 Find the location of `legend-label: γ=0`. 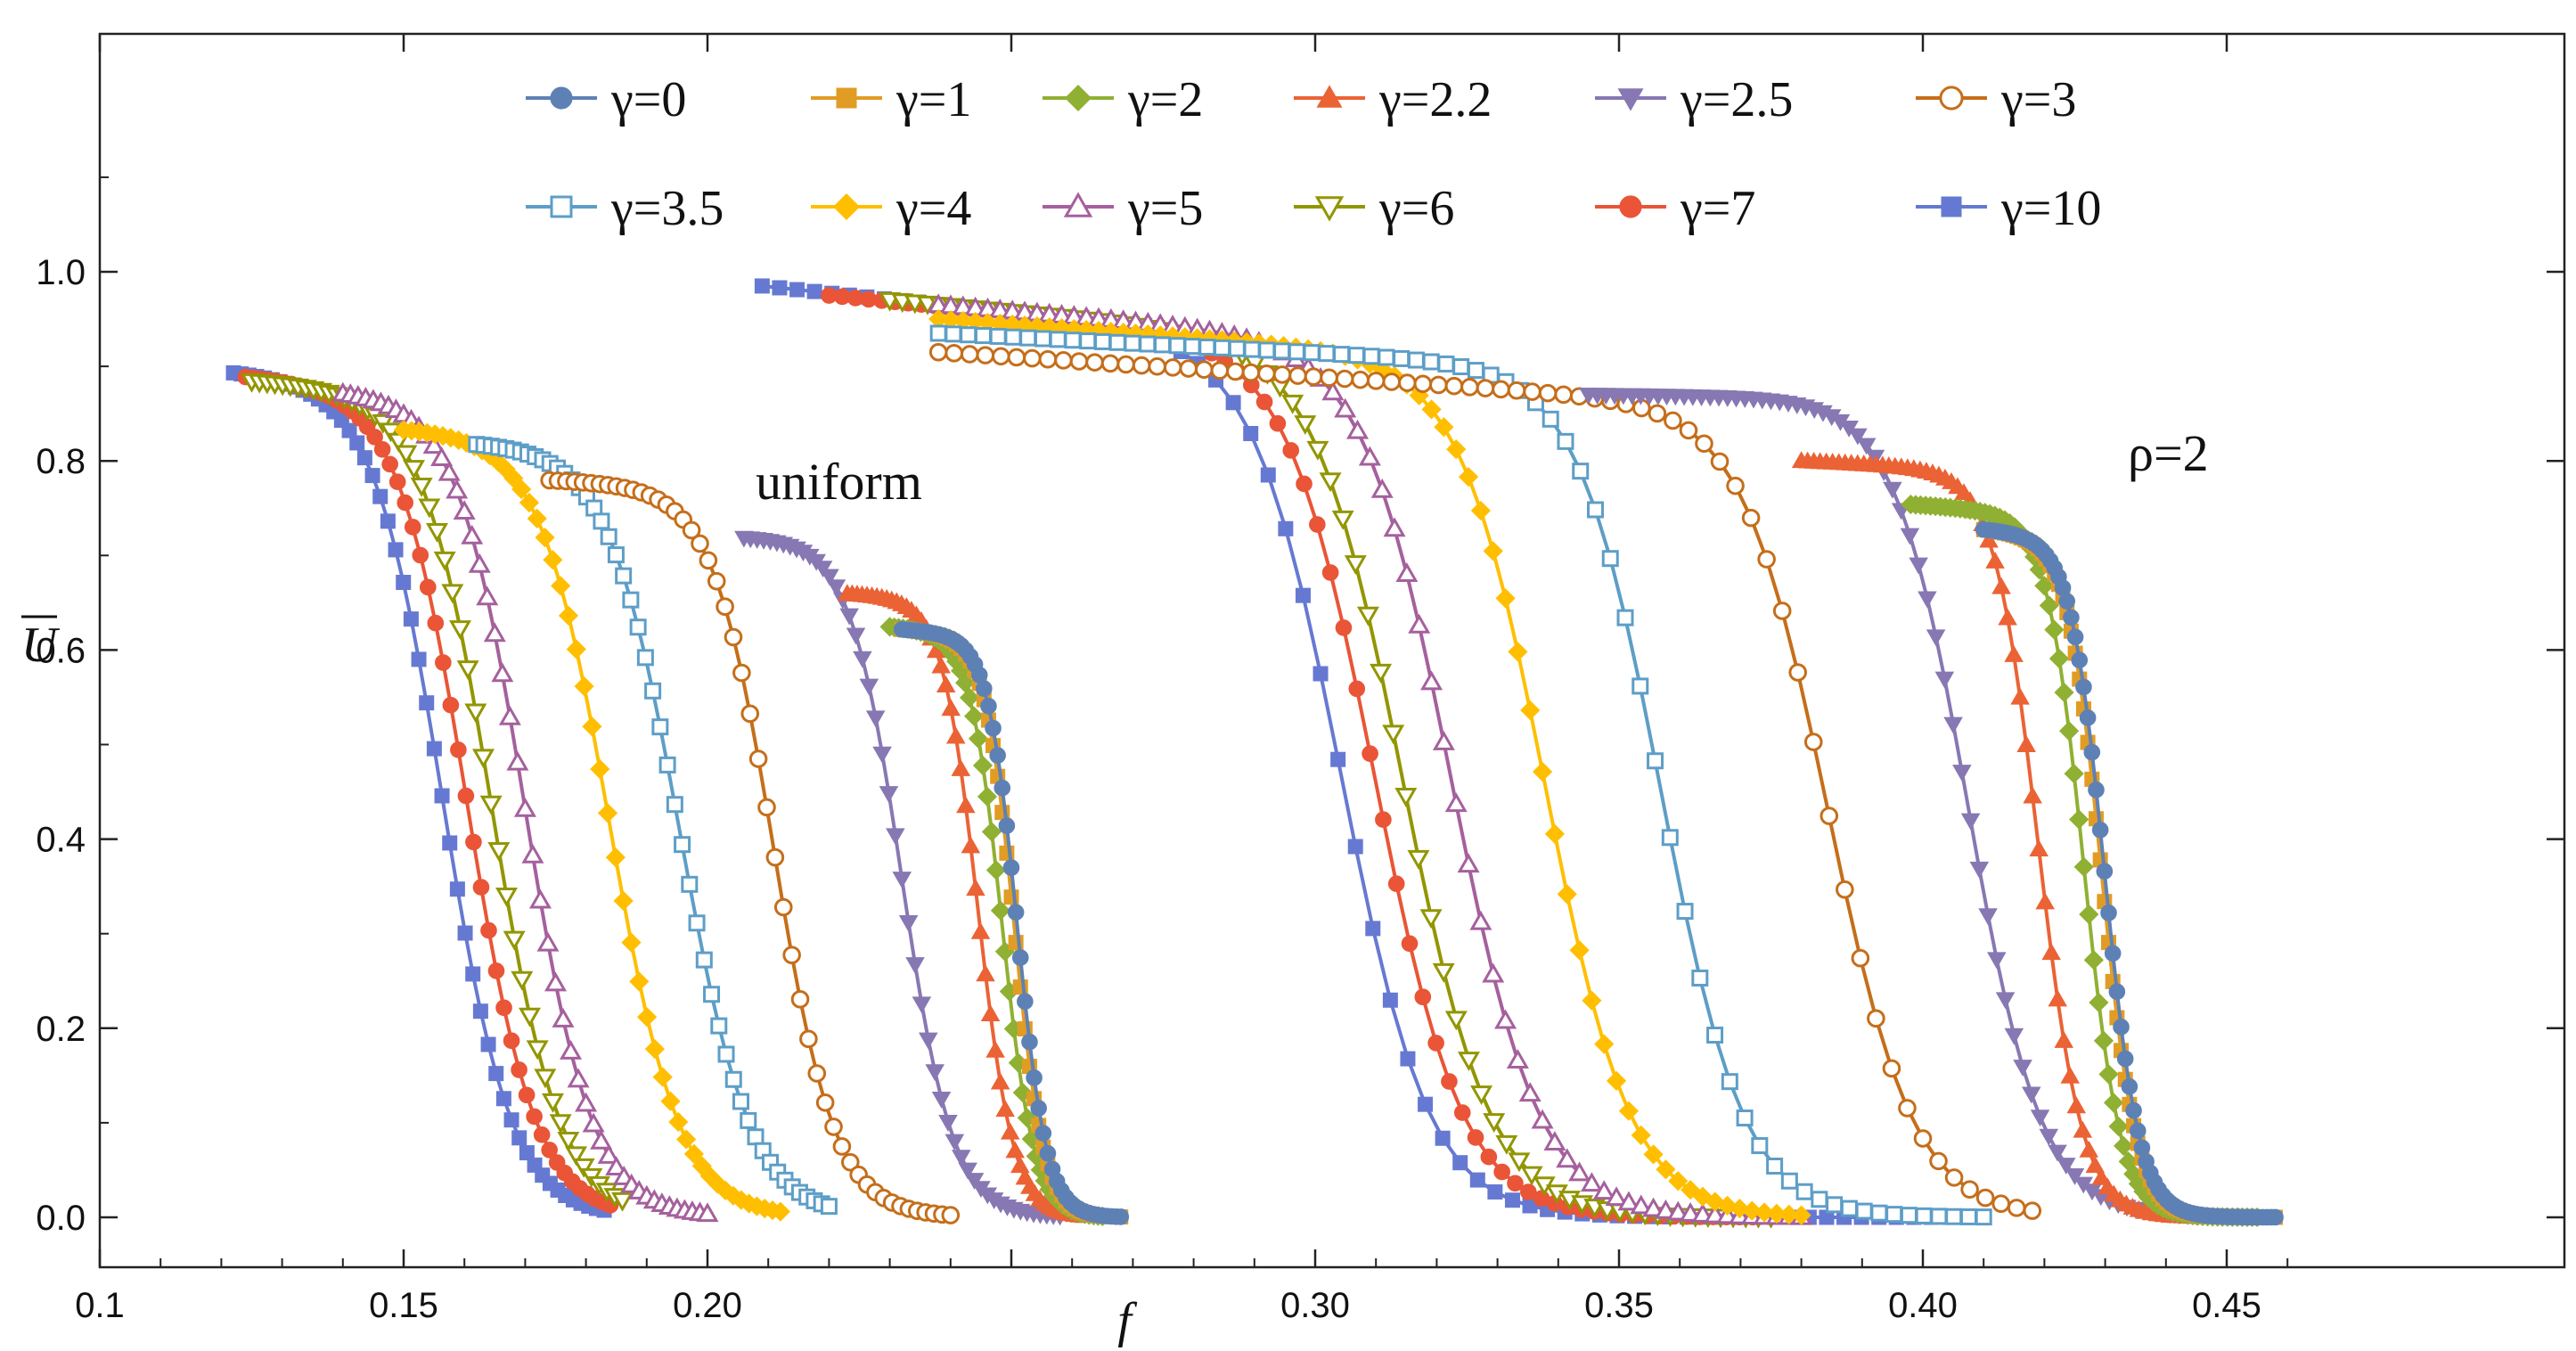

legend-label: γ=0 is located at coordinates (648, 100).